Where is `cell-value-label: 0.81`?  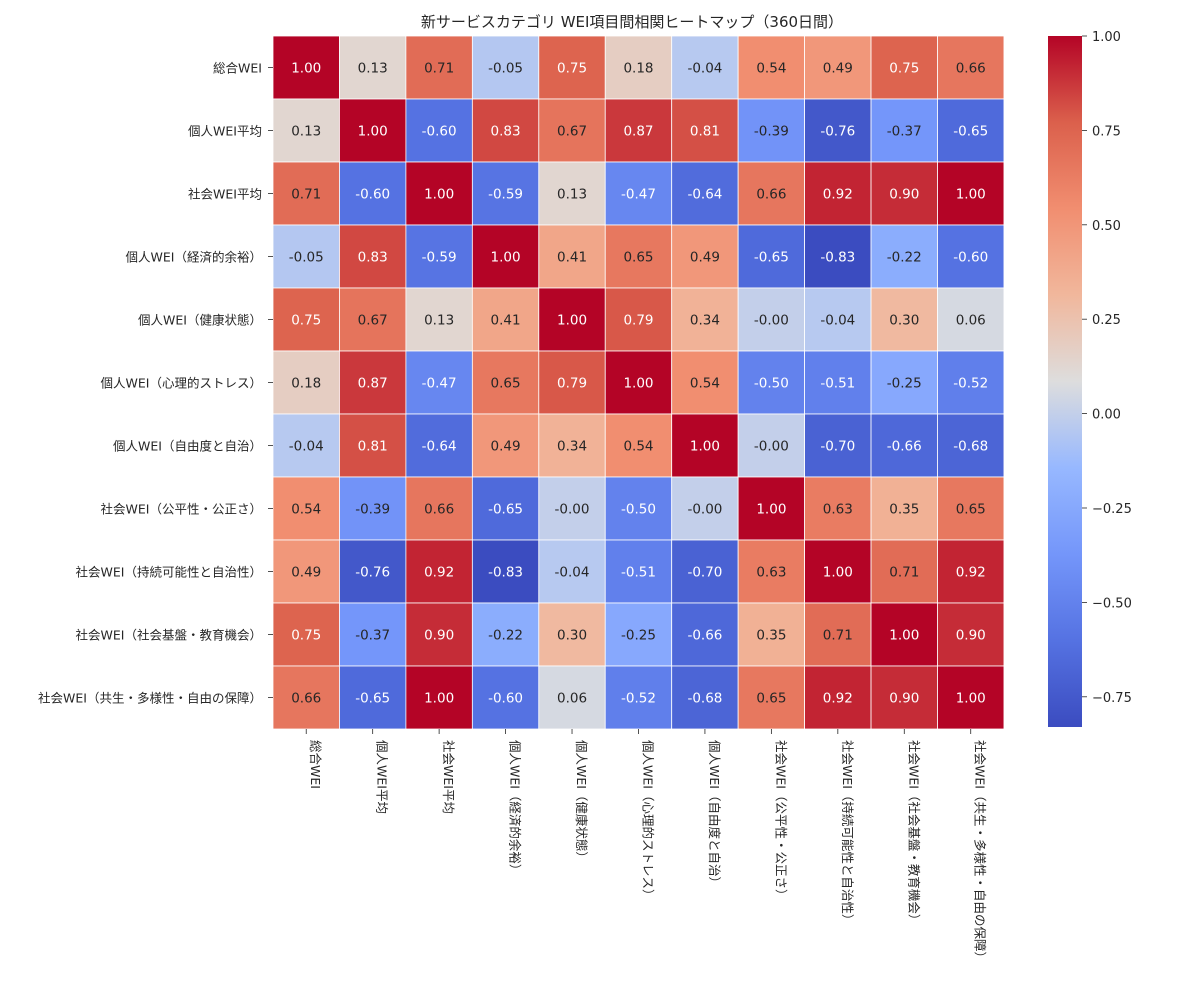
cell-value-label: 0.81 is located at coordinates (705, 132).